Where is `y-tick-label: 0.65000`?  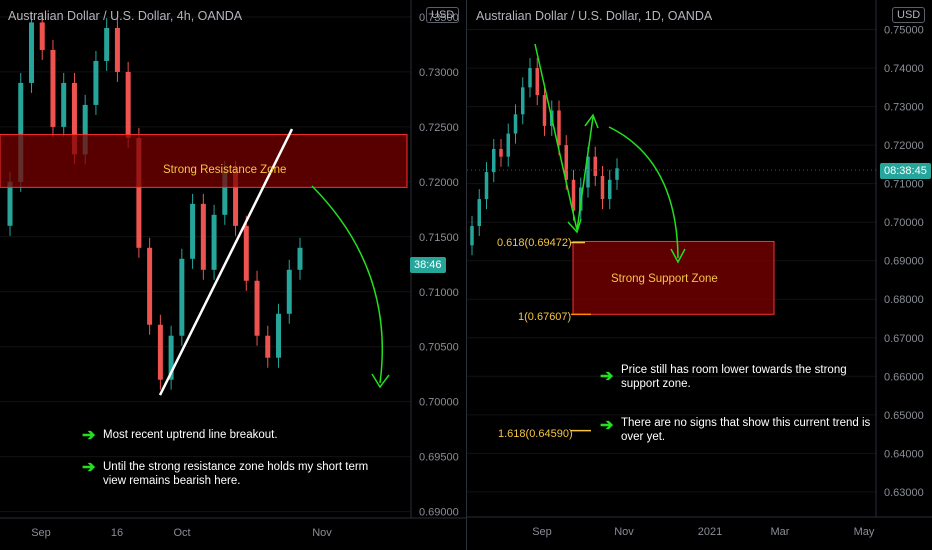 y-tick-label: 0.65000 is located at coordinates (904, 416).